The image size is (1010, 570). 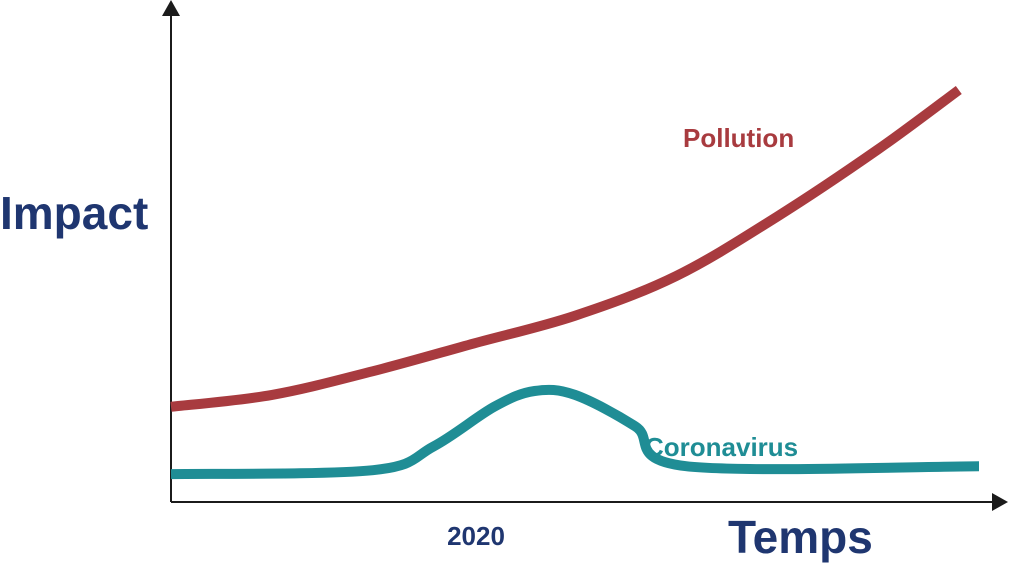 I want to click on series-label-coronavirus: Coronavirus, so click(x=721, y=447).